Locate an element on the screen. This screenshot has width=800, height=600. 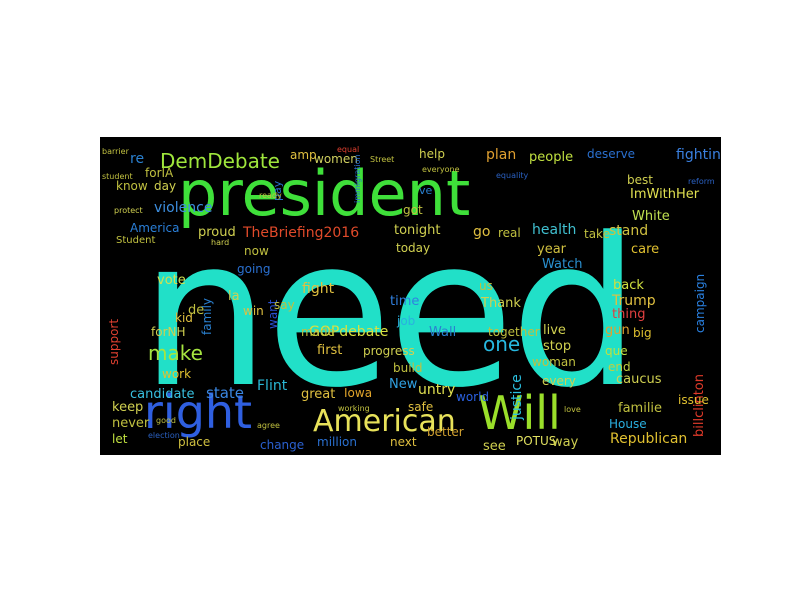
word-will: Will is located at coordinates (519, 413).